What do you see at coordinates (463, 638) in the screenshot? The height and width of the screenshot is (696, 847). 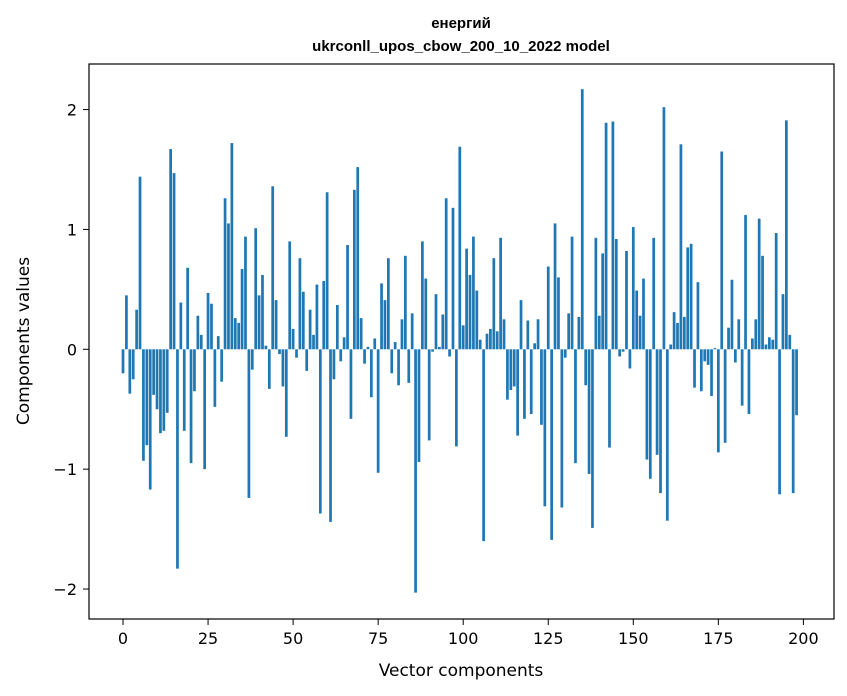 I see `x-tick-label: 100` at bounding box center [463, 638].